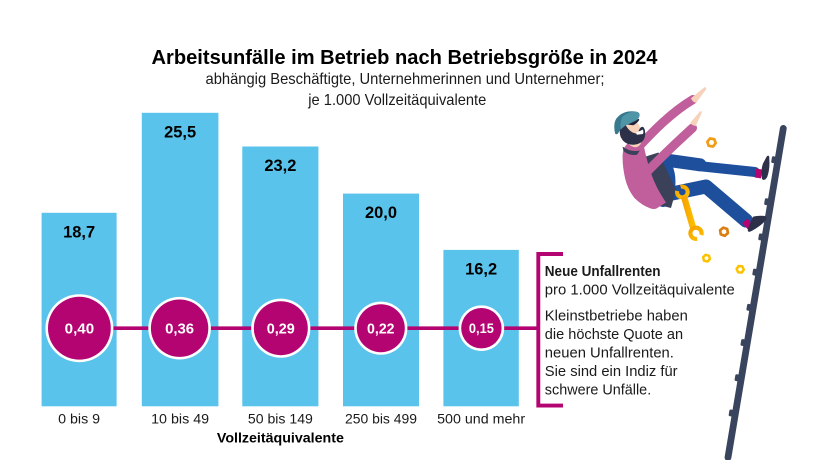  I want to click on svg-text: Kleinstbetriebe haben, so click(616, 315).